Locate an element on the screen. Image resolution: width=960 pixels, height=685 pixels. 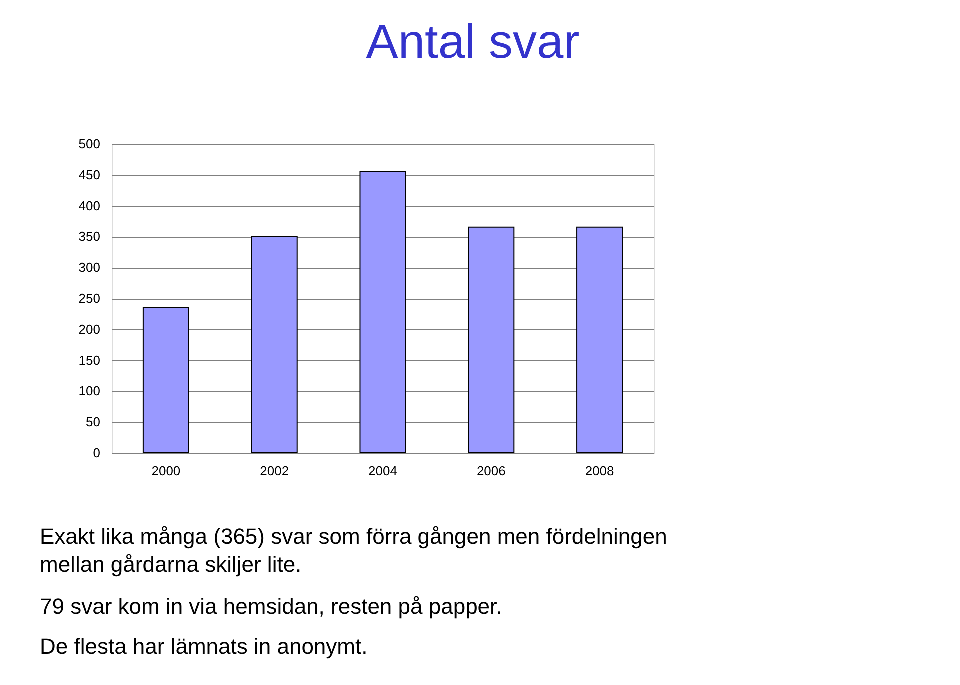
y-tick-label: 500 is located at coordinates (89, 144).